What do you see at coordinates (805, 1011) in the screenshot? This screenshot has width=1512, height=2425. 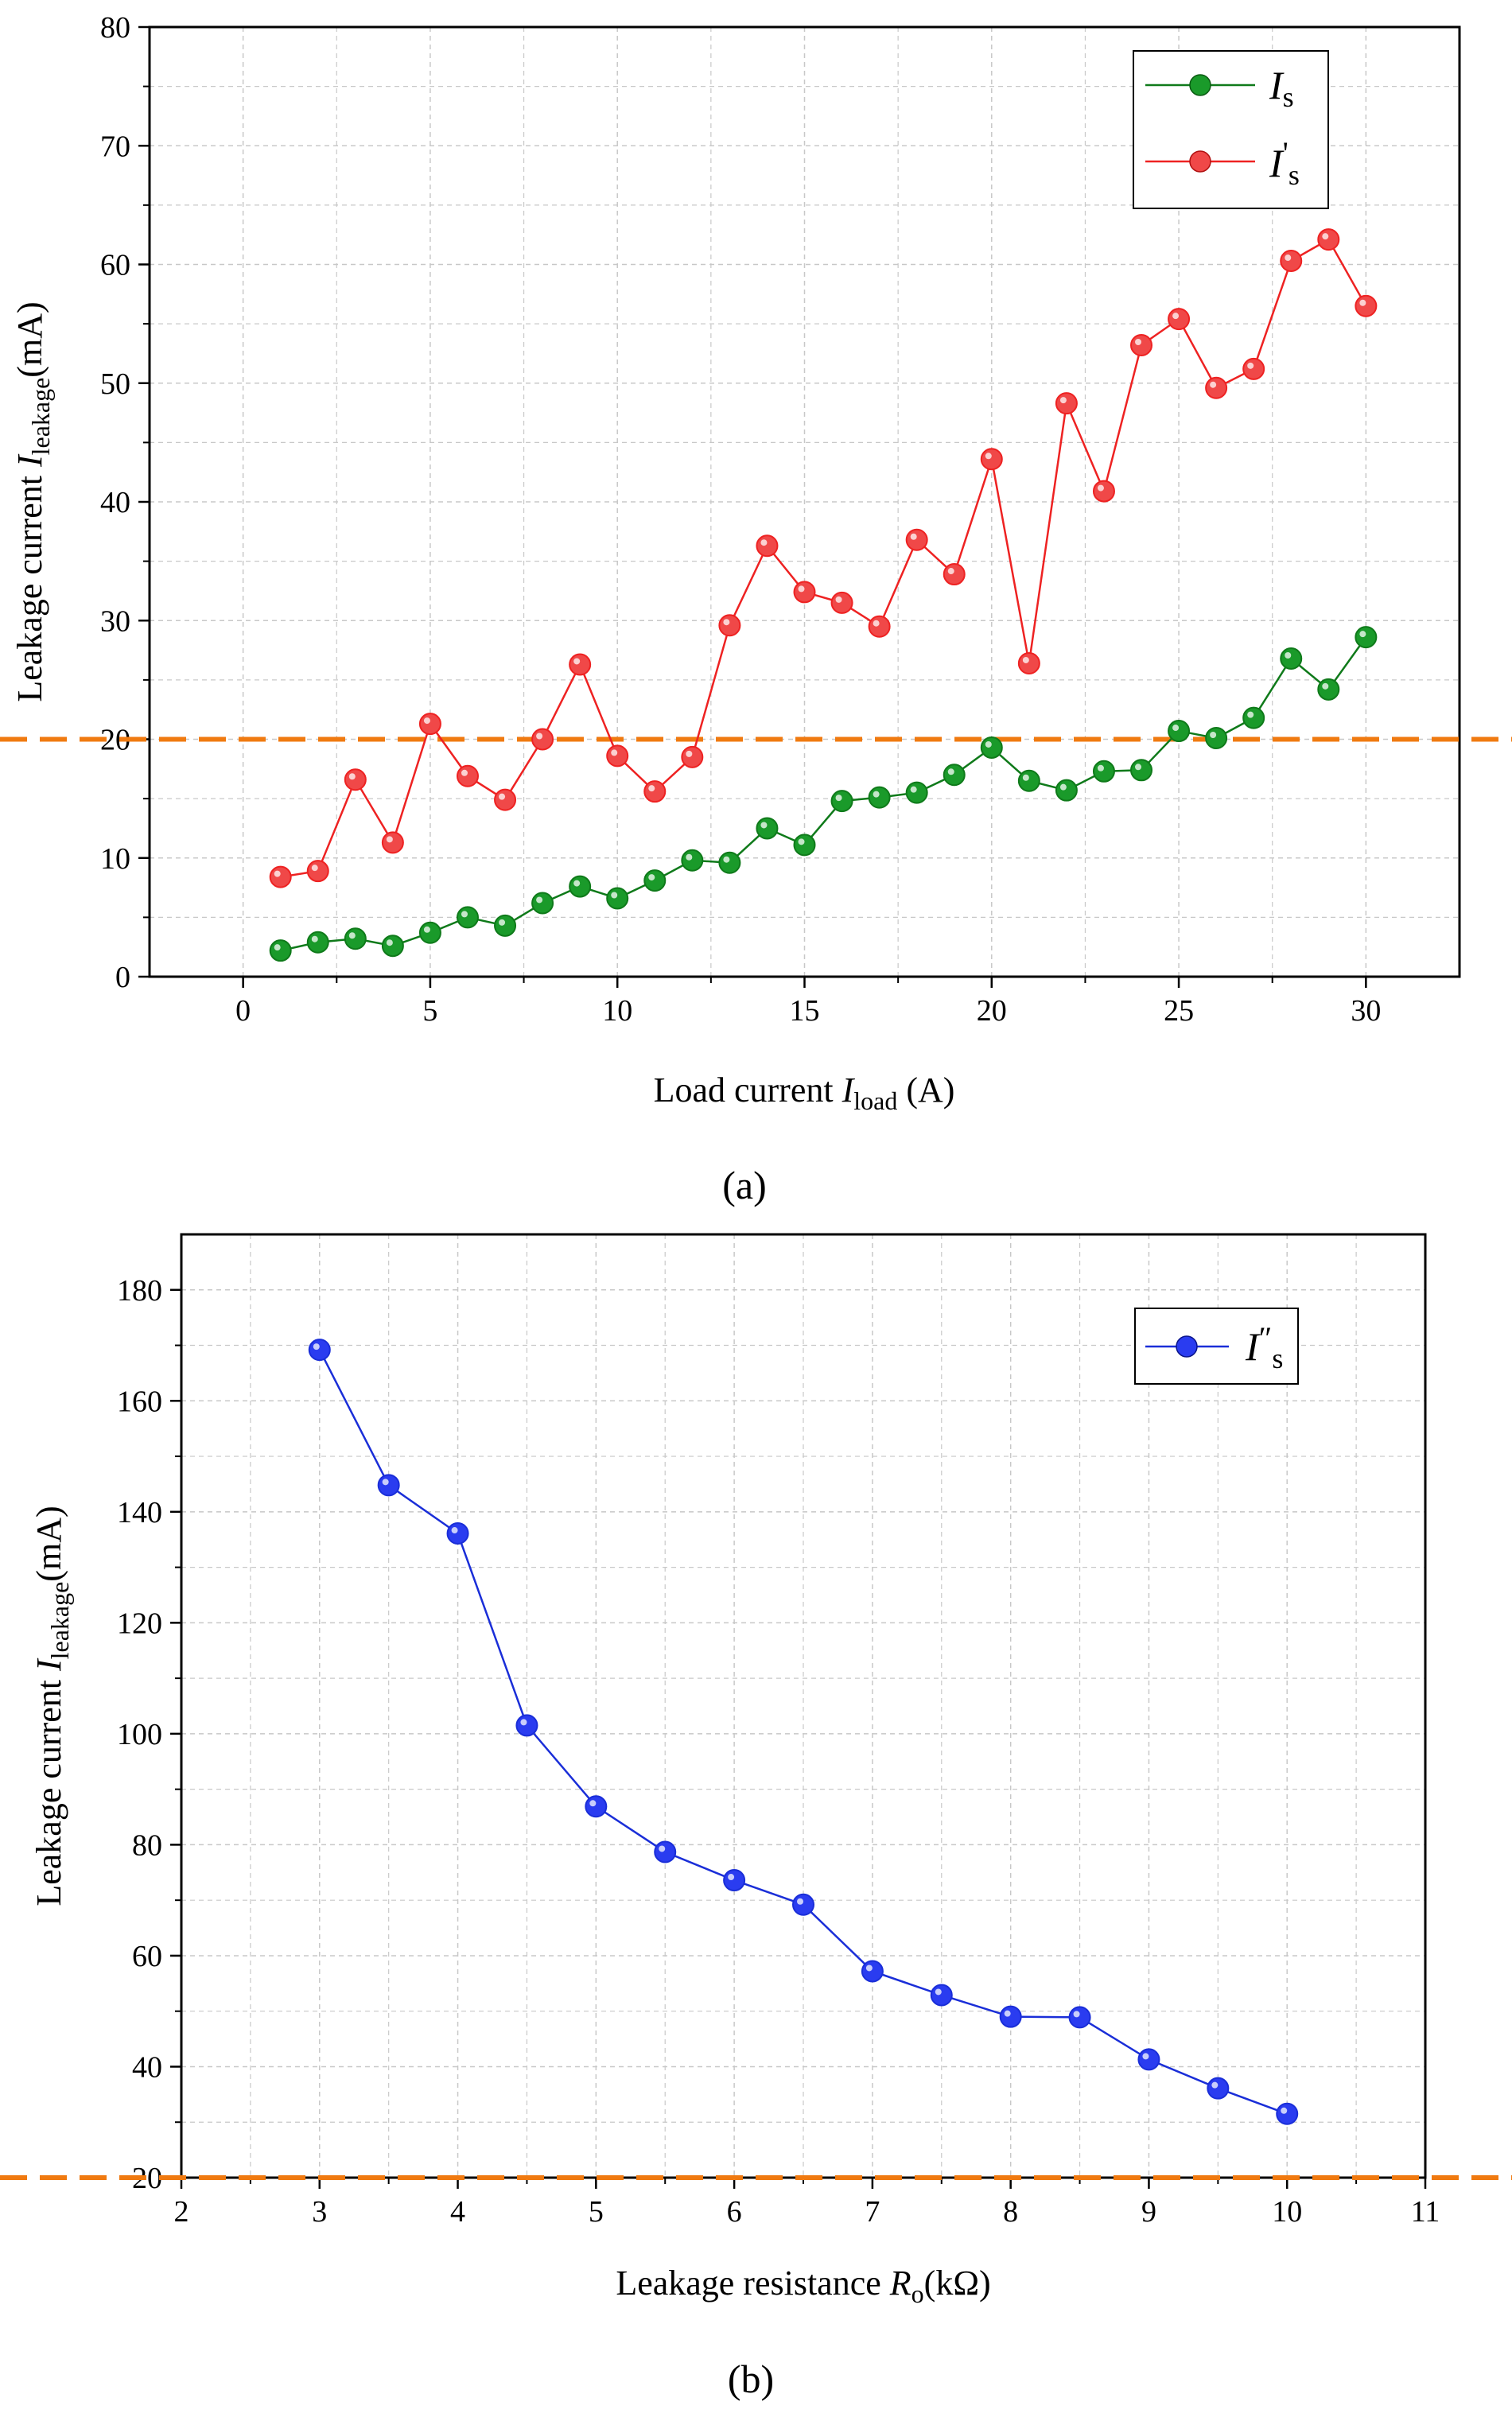 I see `chart-a-x-tick-label: 15` at bounding box center [805, 1011].